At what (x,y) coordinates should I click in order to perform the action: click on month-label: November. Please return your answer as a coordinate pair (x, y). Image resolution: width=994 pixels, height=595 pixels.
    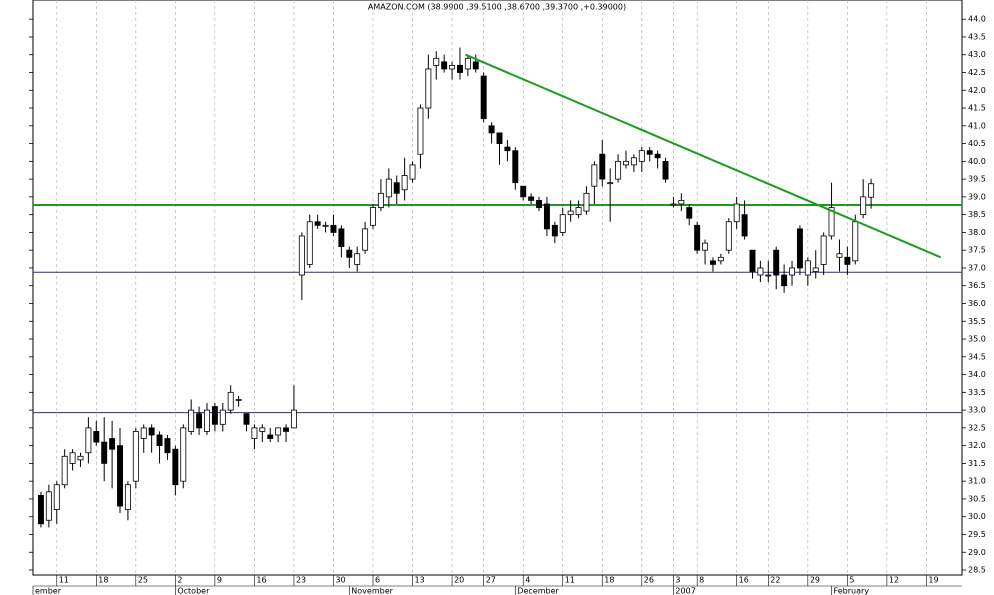
    Looking at the image, I should click on (372, 591).